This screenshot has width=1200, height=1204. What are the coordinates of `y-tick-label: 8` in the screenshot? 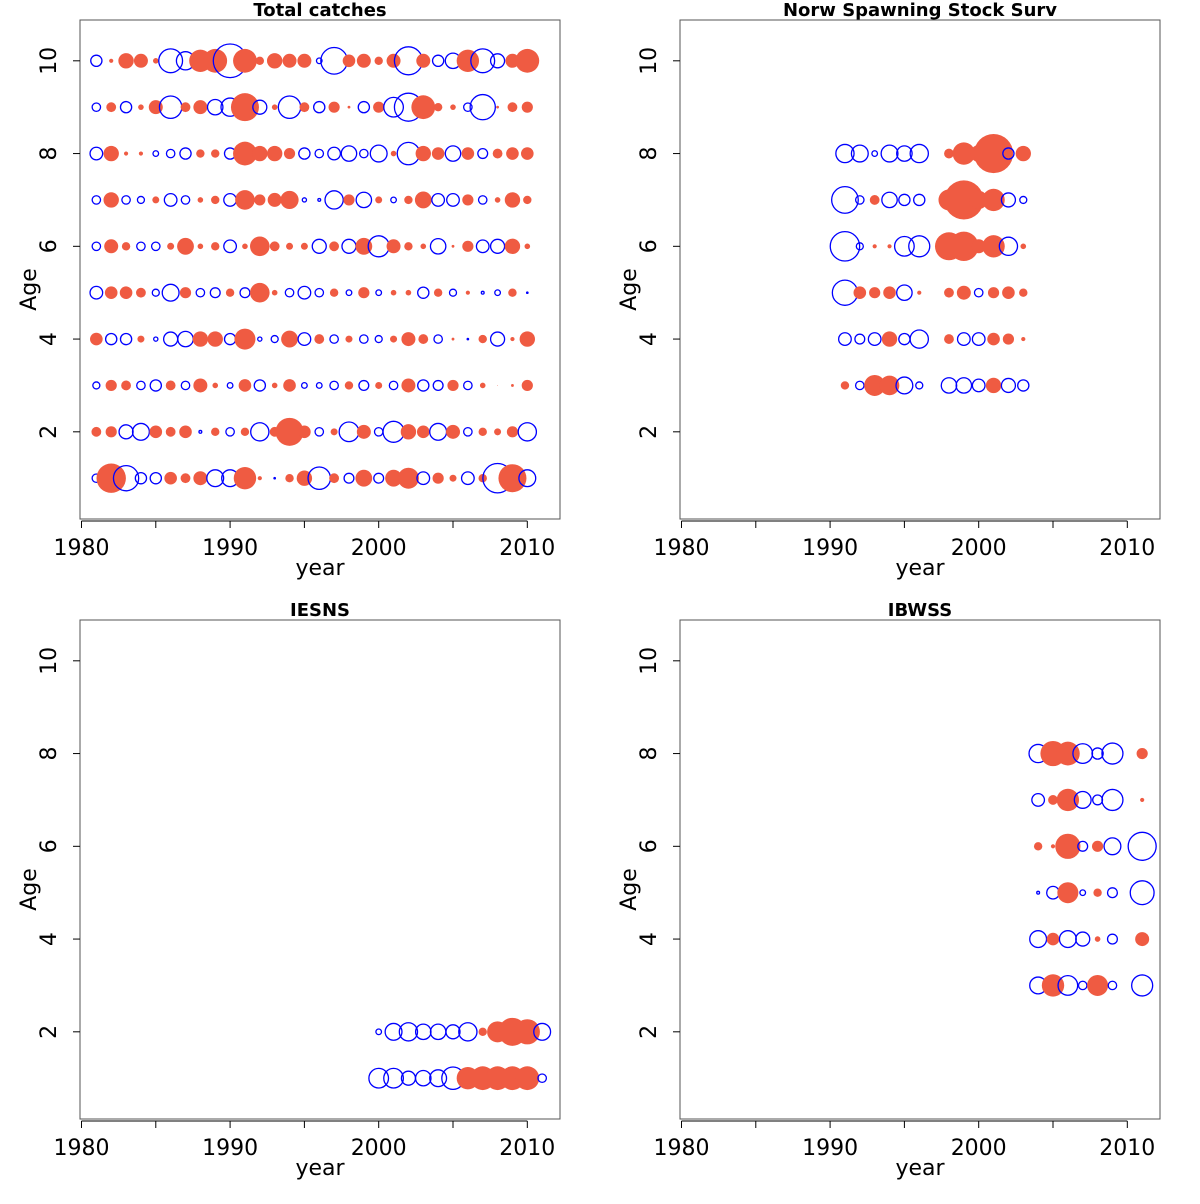 It's located at (49, 154).